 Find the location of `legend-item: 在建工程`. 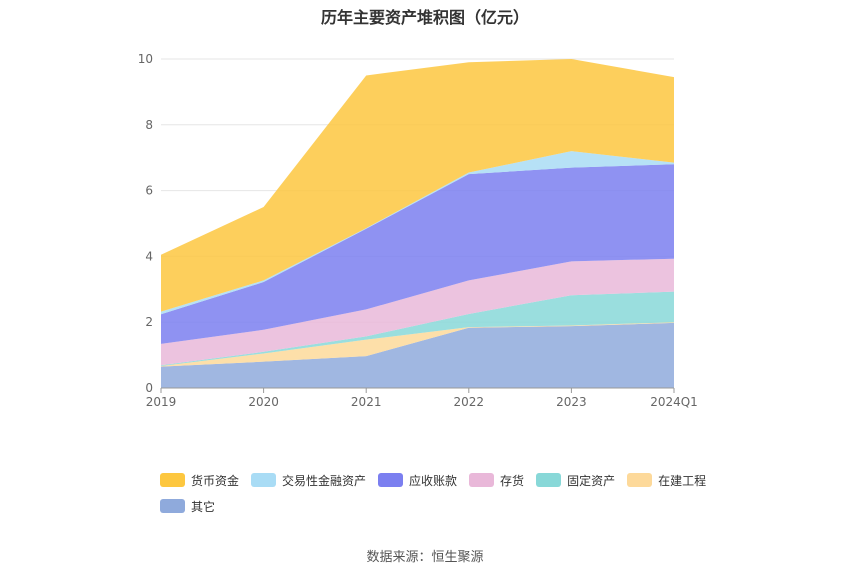

legend-item: 在建工程 is located at coordinates (666, 480).